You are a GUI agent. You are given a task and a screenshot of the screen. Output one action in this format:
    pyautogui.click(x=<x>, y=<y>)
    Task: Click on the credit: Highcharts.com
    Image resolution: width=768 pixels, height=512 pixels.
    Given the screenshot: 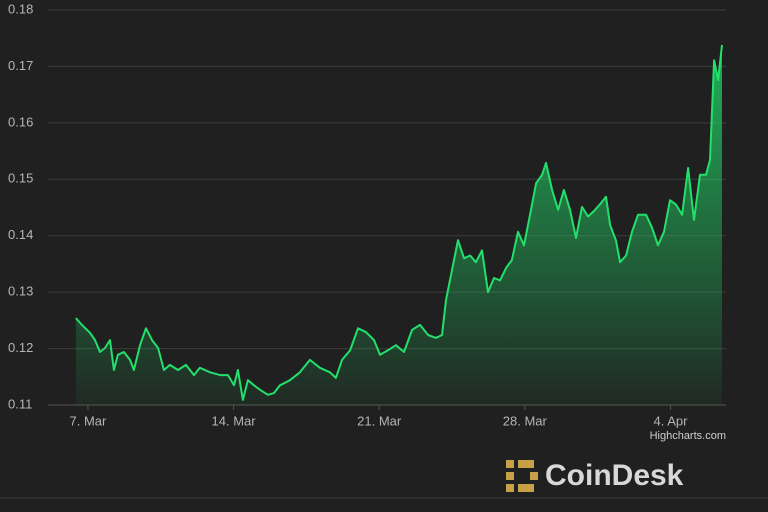 What is the action you would take?
    pyautogui.click(x=688, y=436)
    